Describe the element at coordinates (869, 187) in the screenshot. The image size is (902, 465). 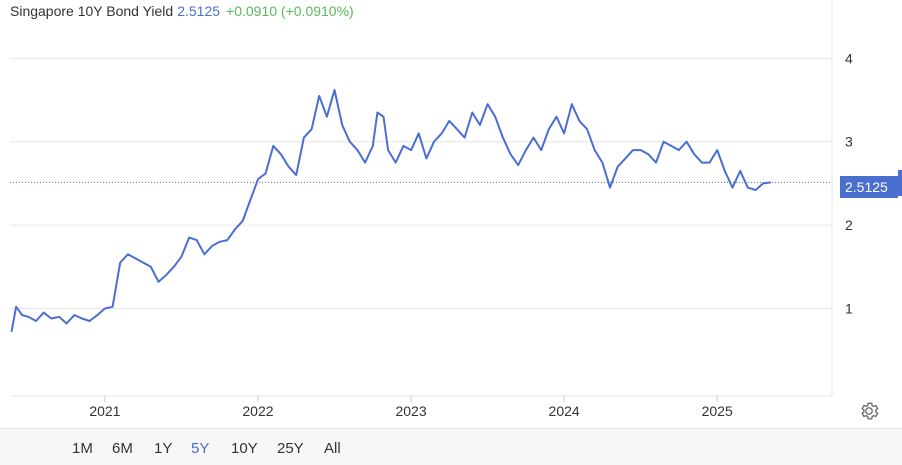
I see `last-value-label: 2.5125` at that location.